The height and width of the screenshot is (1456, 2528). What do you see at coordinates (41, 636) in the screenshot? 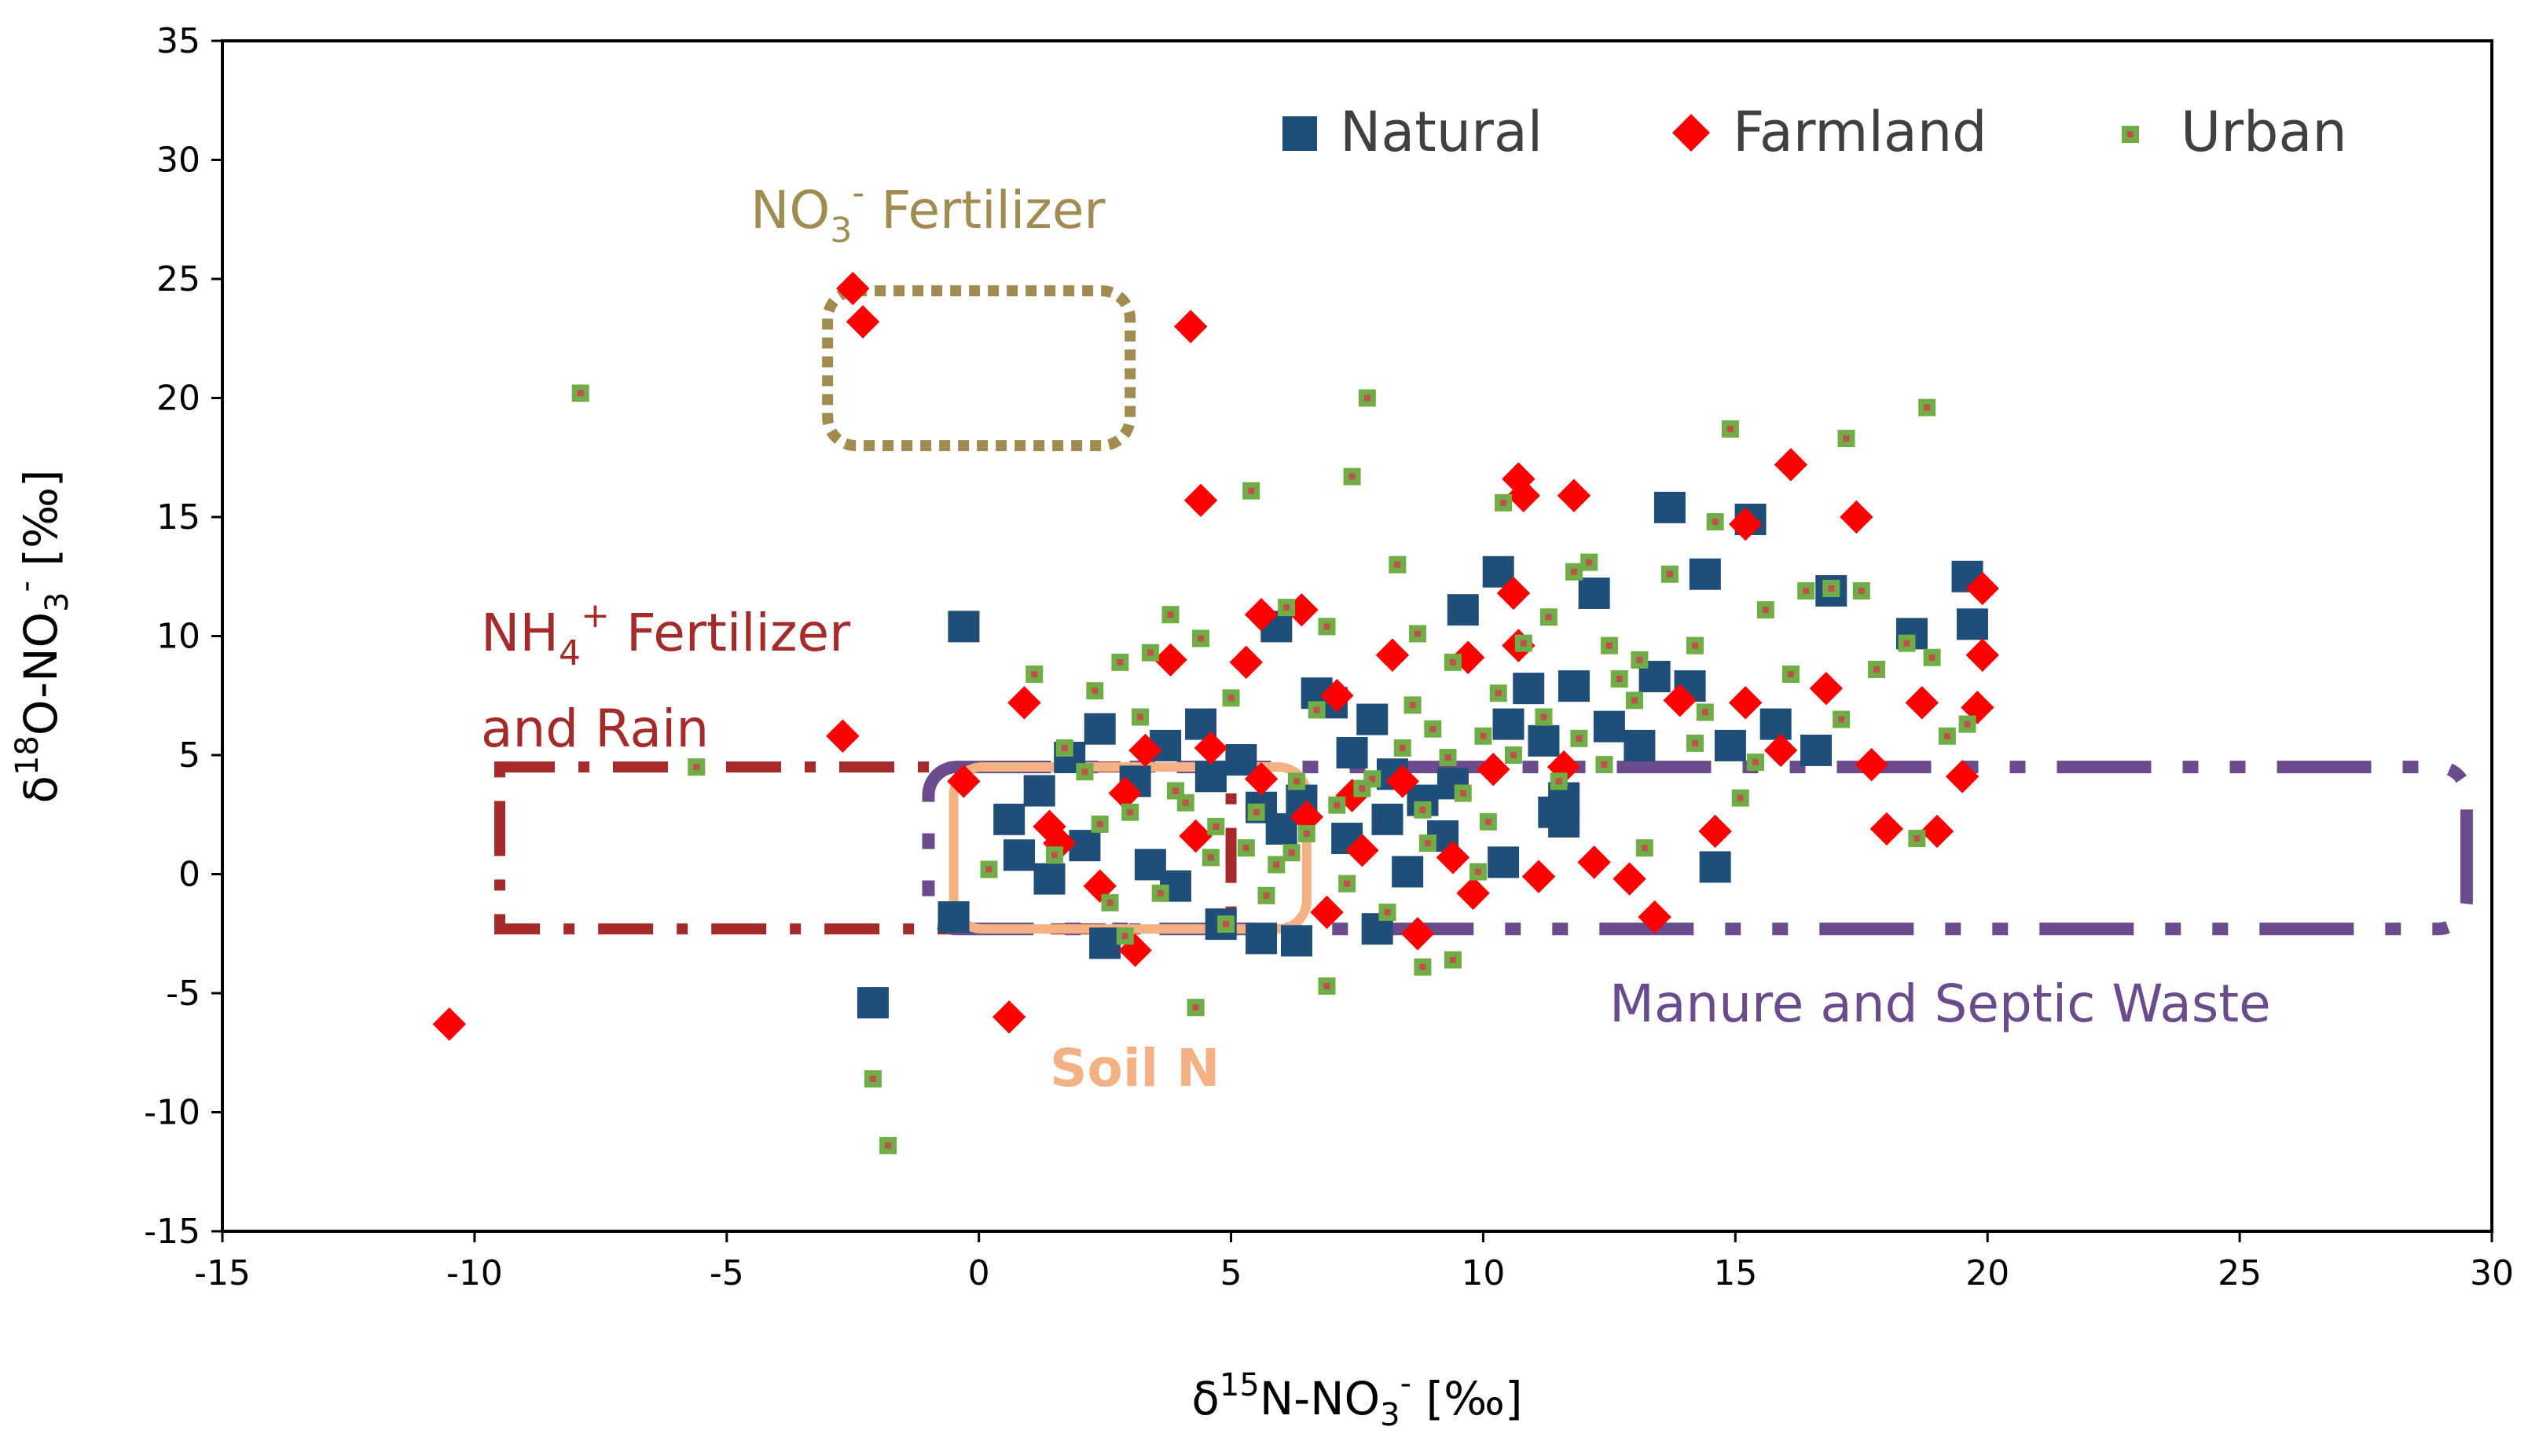
I see `y-axis-title: δ18O-NO3- [‰]` at bounding box center [41, 636].